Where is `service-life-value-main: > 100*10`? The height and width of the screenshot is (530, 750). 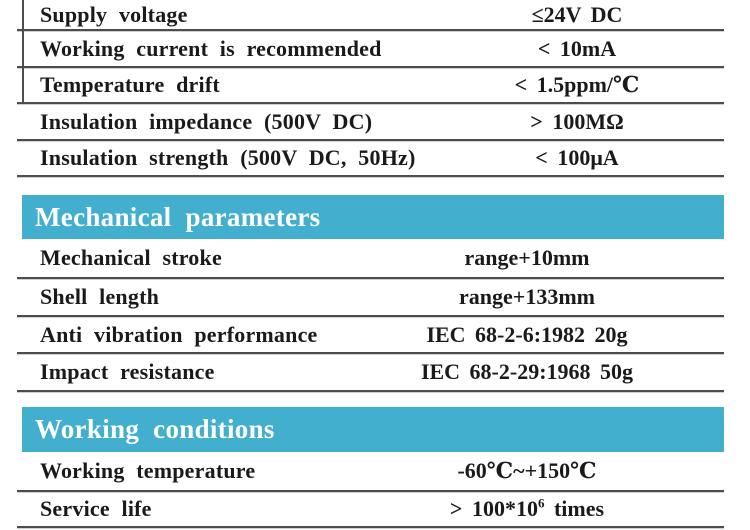
service-life-value-main: > 100*10 is located at coordinates (493, 508).